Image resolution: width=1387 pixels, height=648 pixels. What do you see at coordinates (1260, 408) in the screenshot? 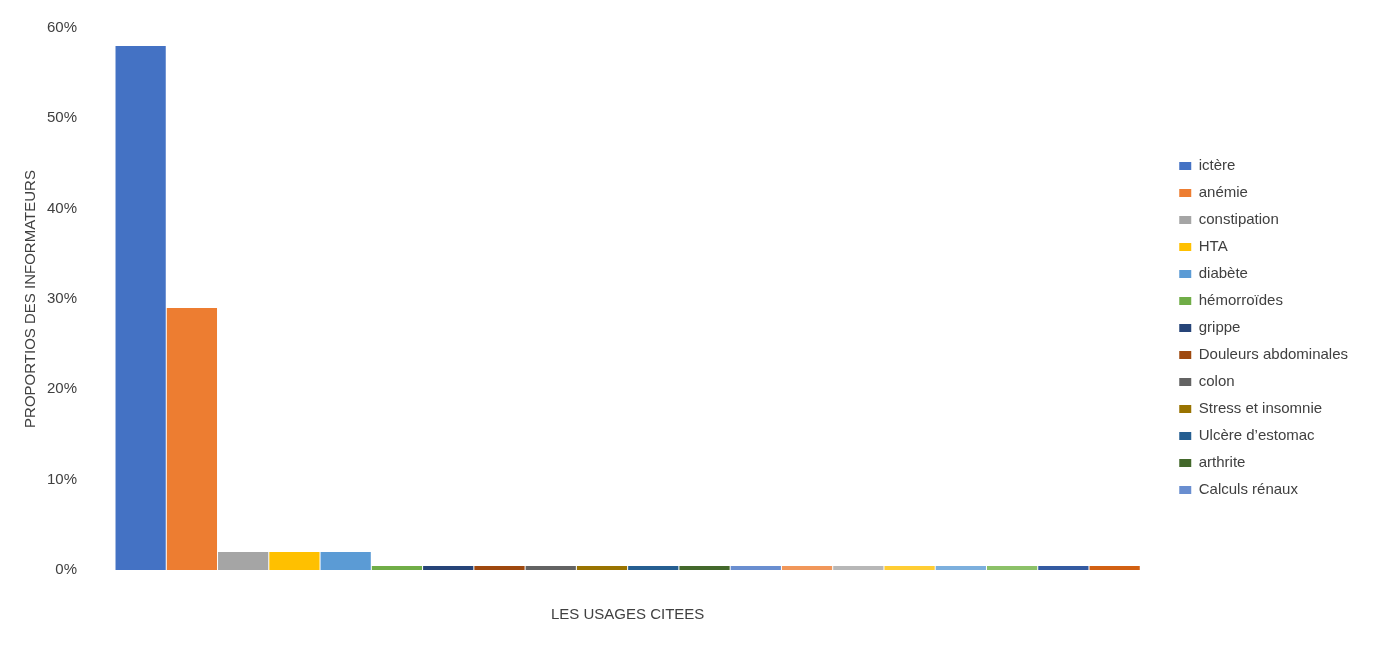
I see `legend-label: Stress et insomnie` at bounding box center [1260, 408].